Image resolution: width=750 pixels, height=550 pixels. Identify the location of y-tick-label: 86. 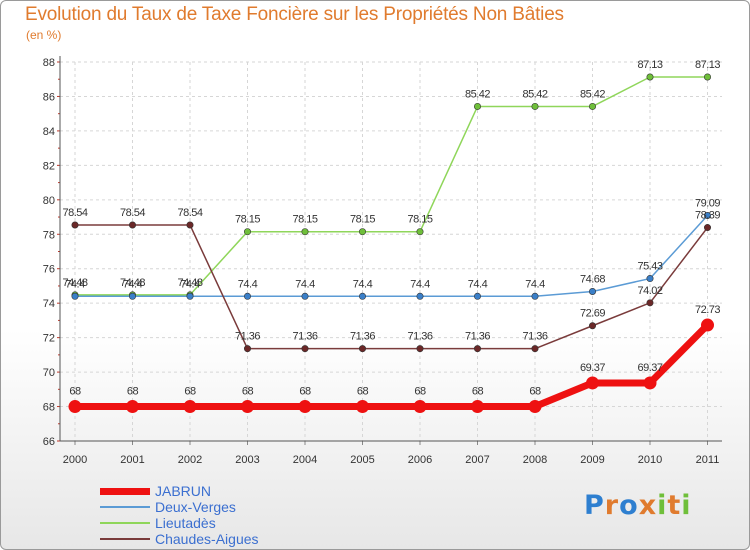
(49, 97).